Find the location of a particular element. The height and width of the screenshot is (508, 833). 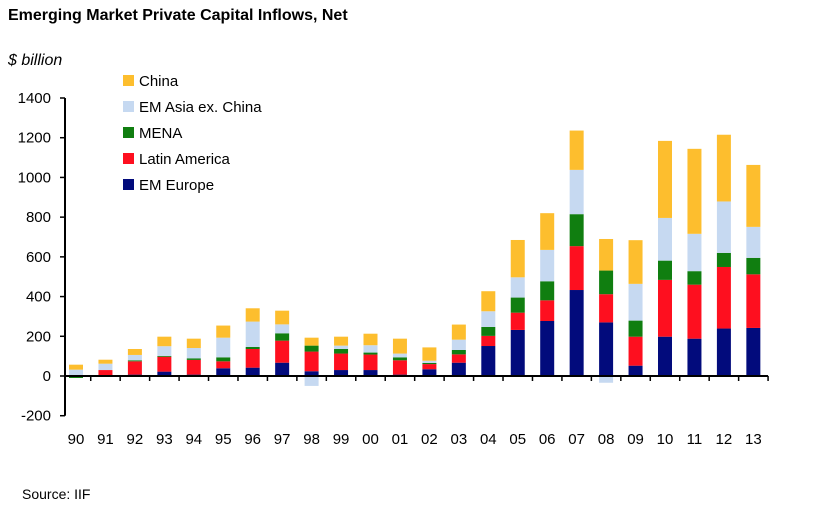

x-tick-label: 13 is located at coordinates (753, 439).